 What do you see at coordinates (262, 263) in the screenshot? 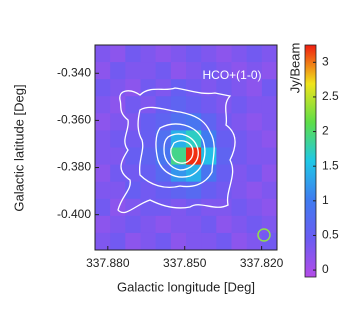
I see `x-tick-label: 337.820` at bounding box center [262, 263].